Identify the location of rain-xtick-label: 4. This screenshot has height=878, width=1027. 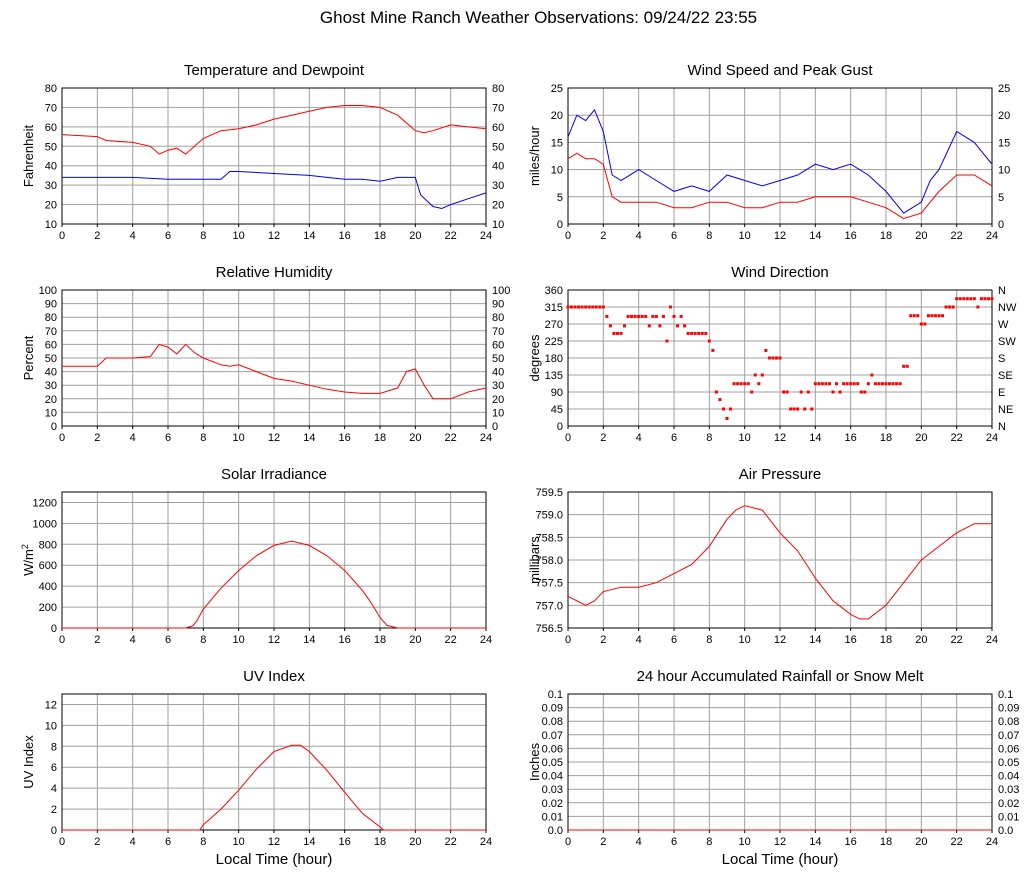
(639, 842).